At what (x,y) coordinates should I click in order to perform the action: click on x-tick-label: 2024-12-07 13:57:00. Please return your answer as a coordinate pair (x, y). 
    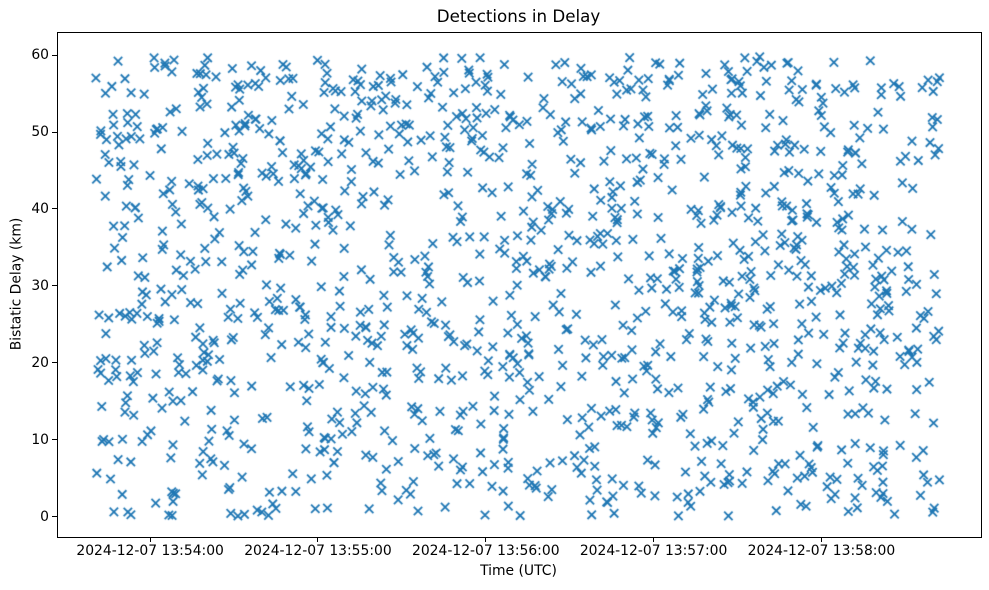
    Looking at the image, I should click on (653, 551).